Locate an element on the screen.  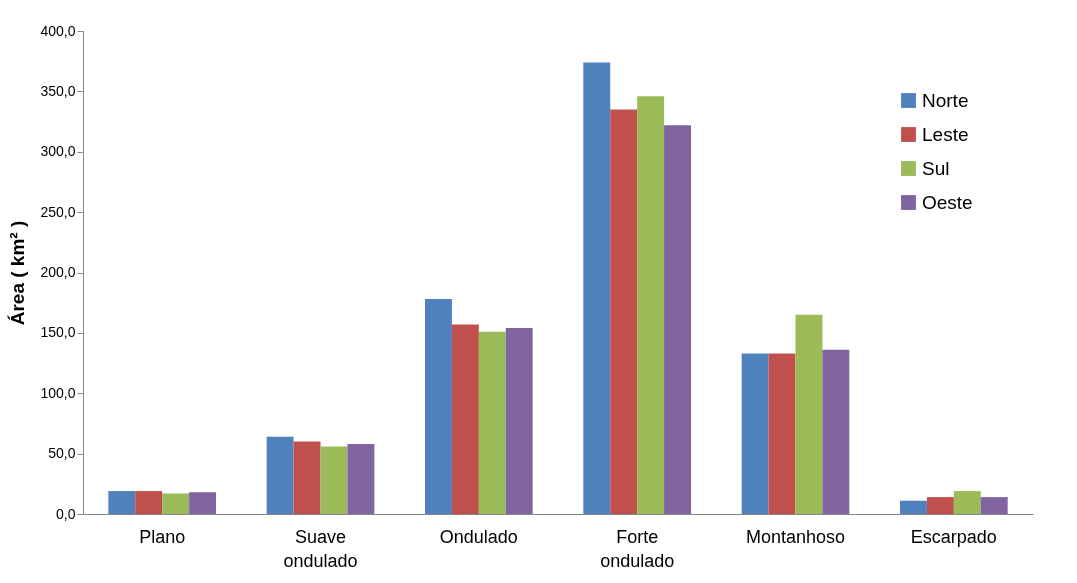
x-tick-label: Escarpado is located at coordinates (953, 536).